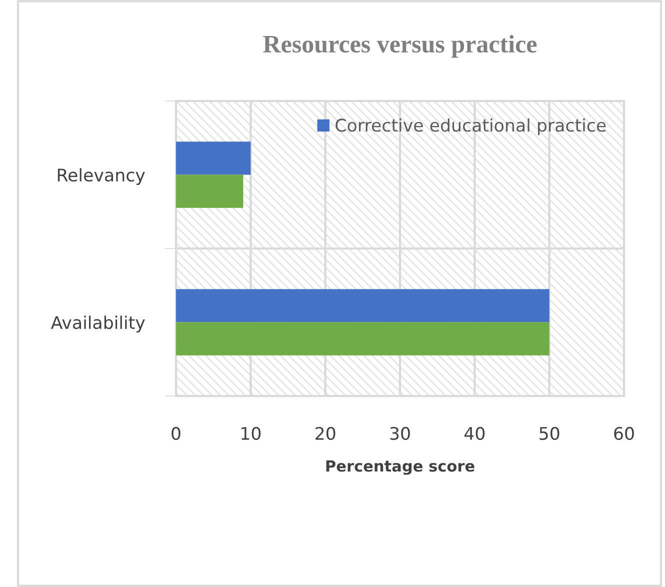 The height and width of the screenshot is (587, 665). Describe the element at coordinates (471, 127) in the screenshot. I see `legend-label: Corrective educational practice` at that location.